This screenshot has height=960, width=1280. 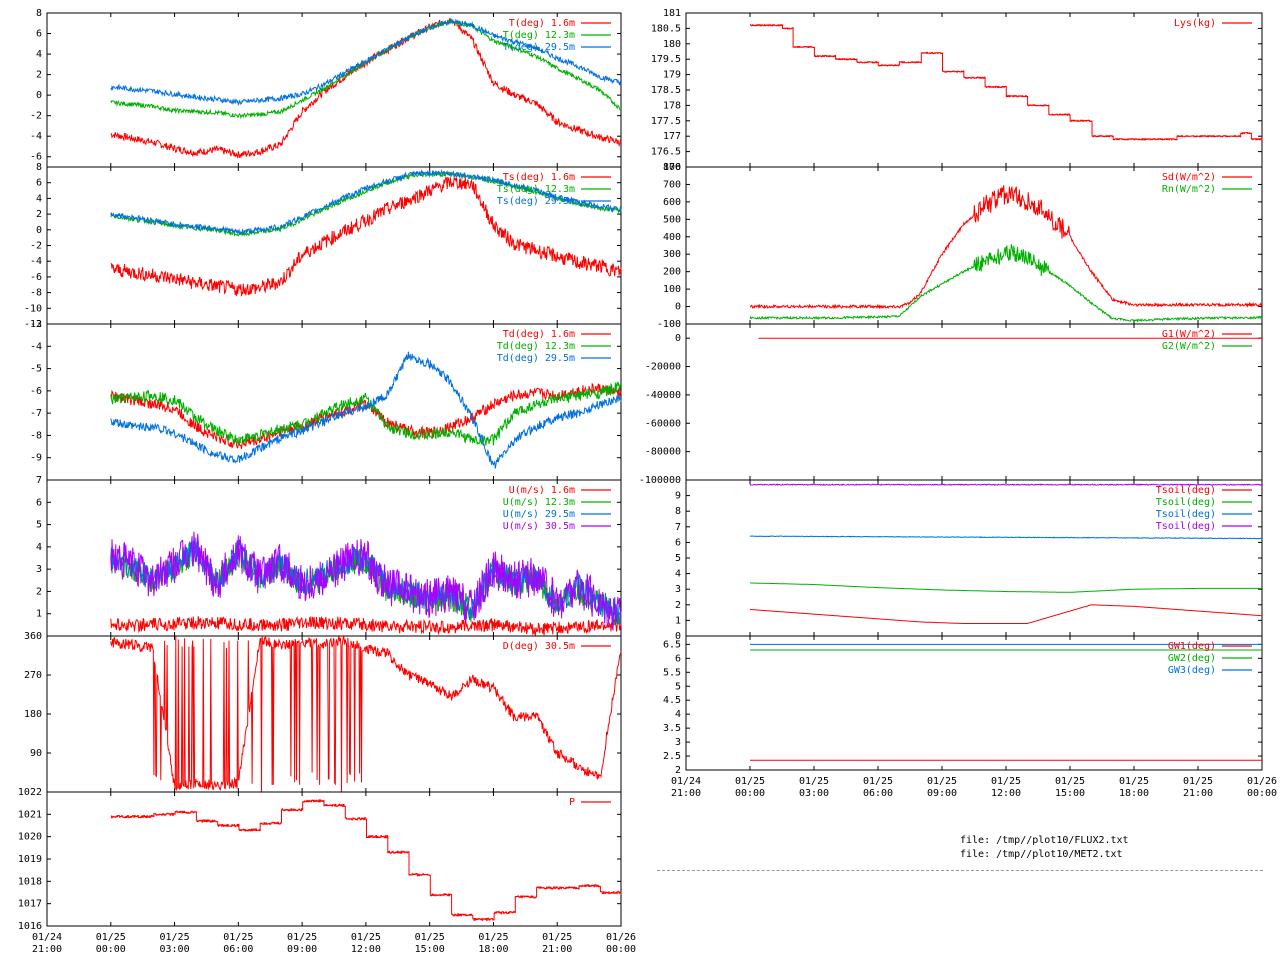 What do you see at coordinates (663, 395) in the screenshot?
I see `y-tick-label: -40000` at bounding box center [663, 395].